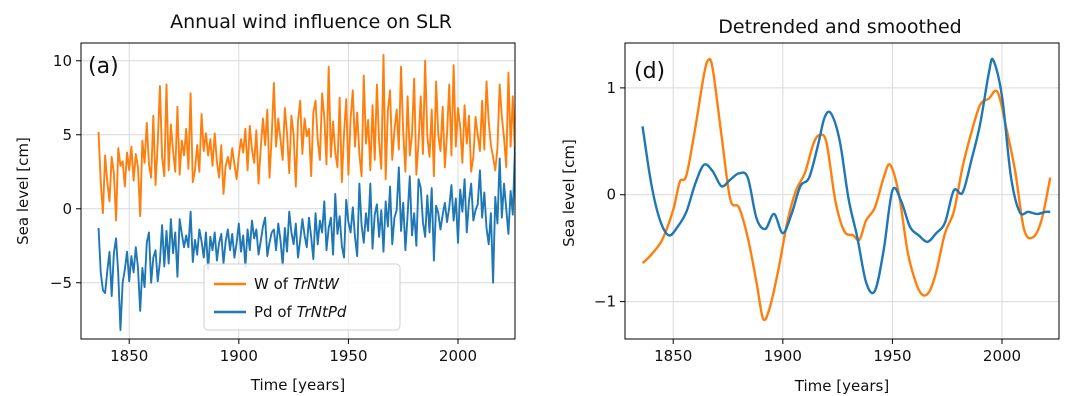 The image size is (1071, 396). What do you see at coordinates (297, 385) in the screenshot?
I see `x-axis-label-a: Time [years]` at bounding box center [297, 385].